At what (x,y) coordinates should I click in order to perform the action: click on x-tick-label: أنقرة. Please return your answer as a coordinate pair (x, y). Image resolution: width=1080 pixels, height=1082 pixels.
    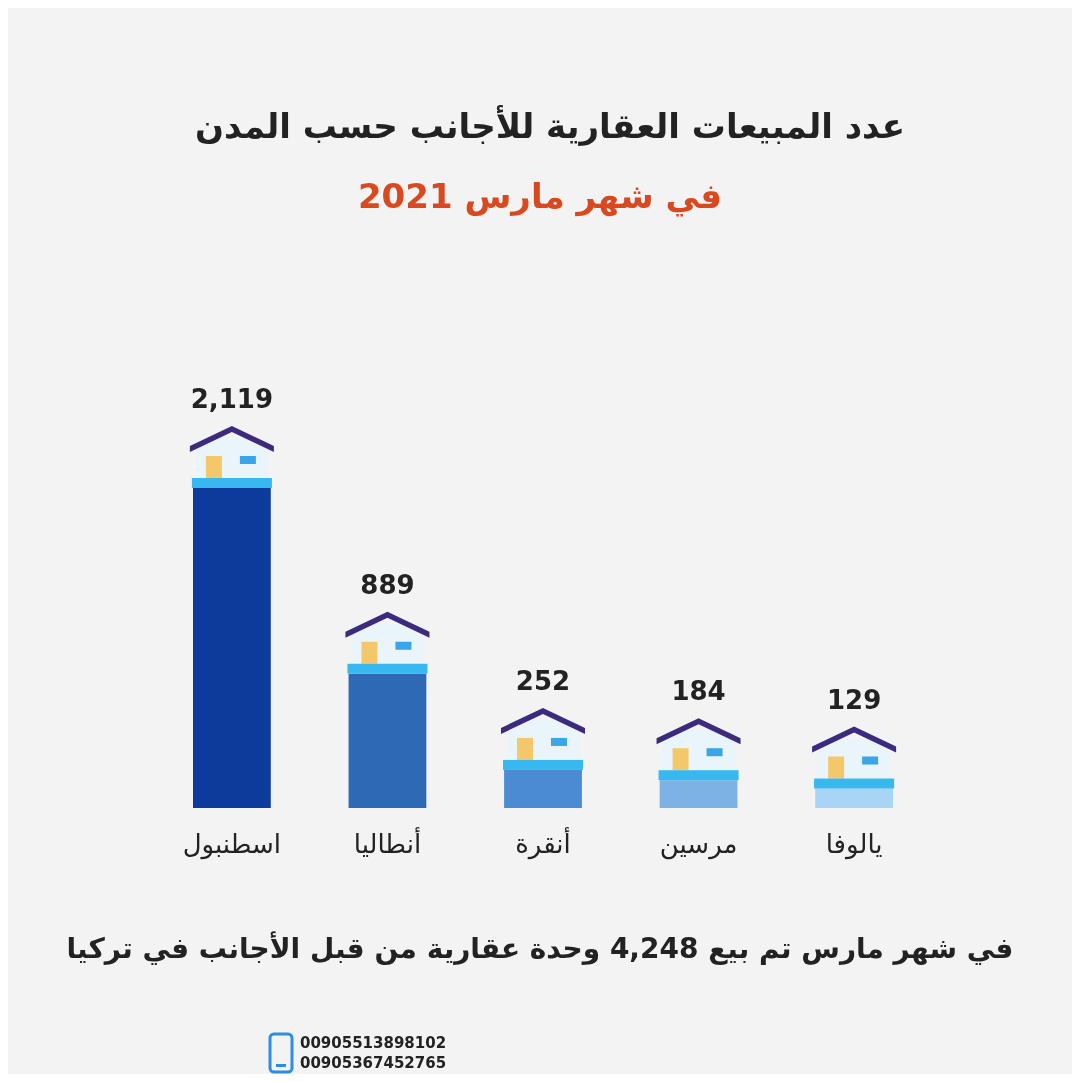
    Looking at the image, I should click on (543, 843).